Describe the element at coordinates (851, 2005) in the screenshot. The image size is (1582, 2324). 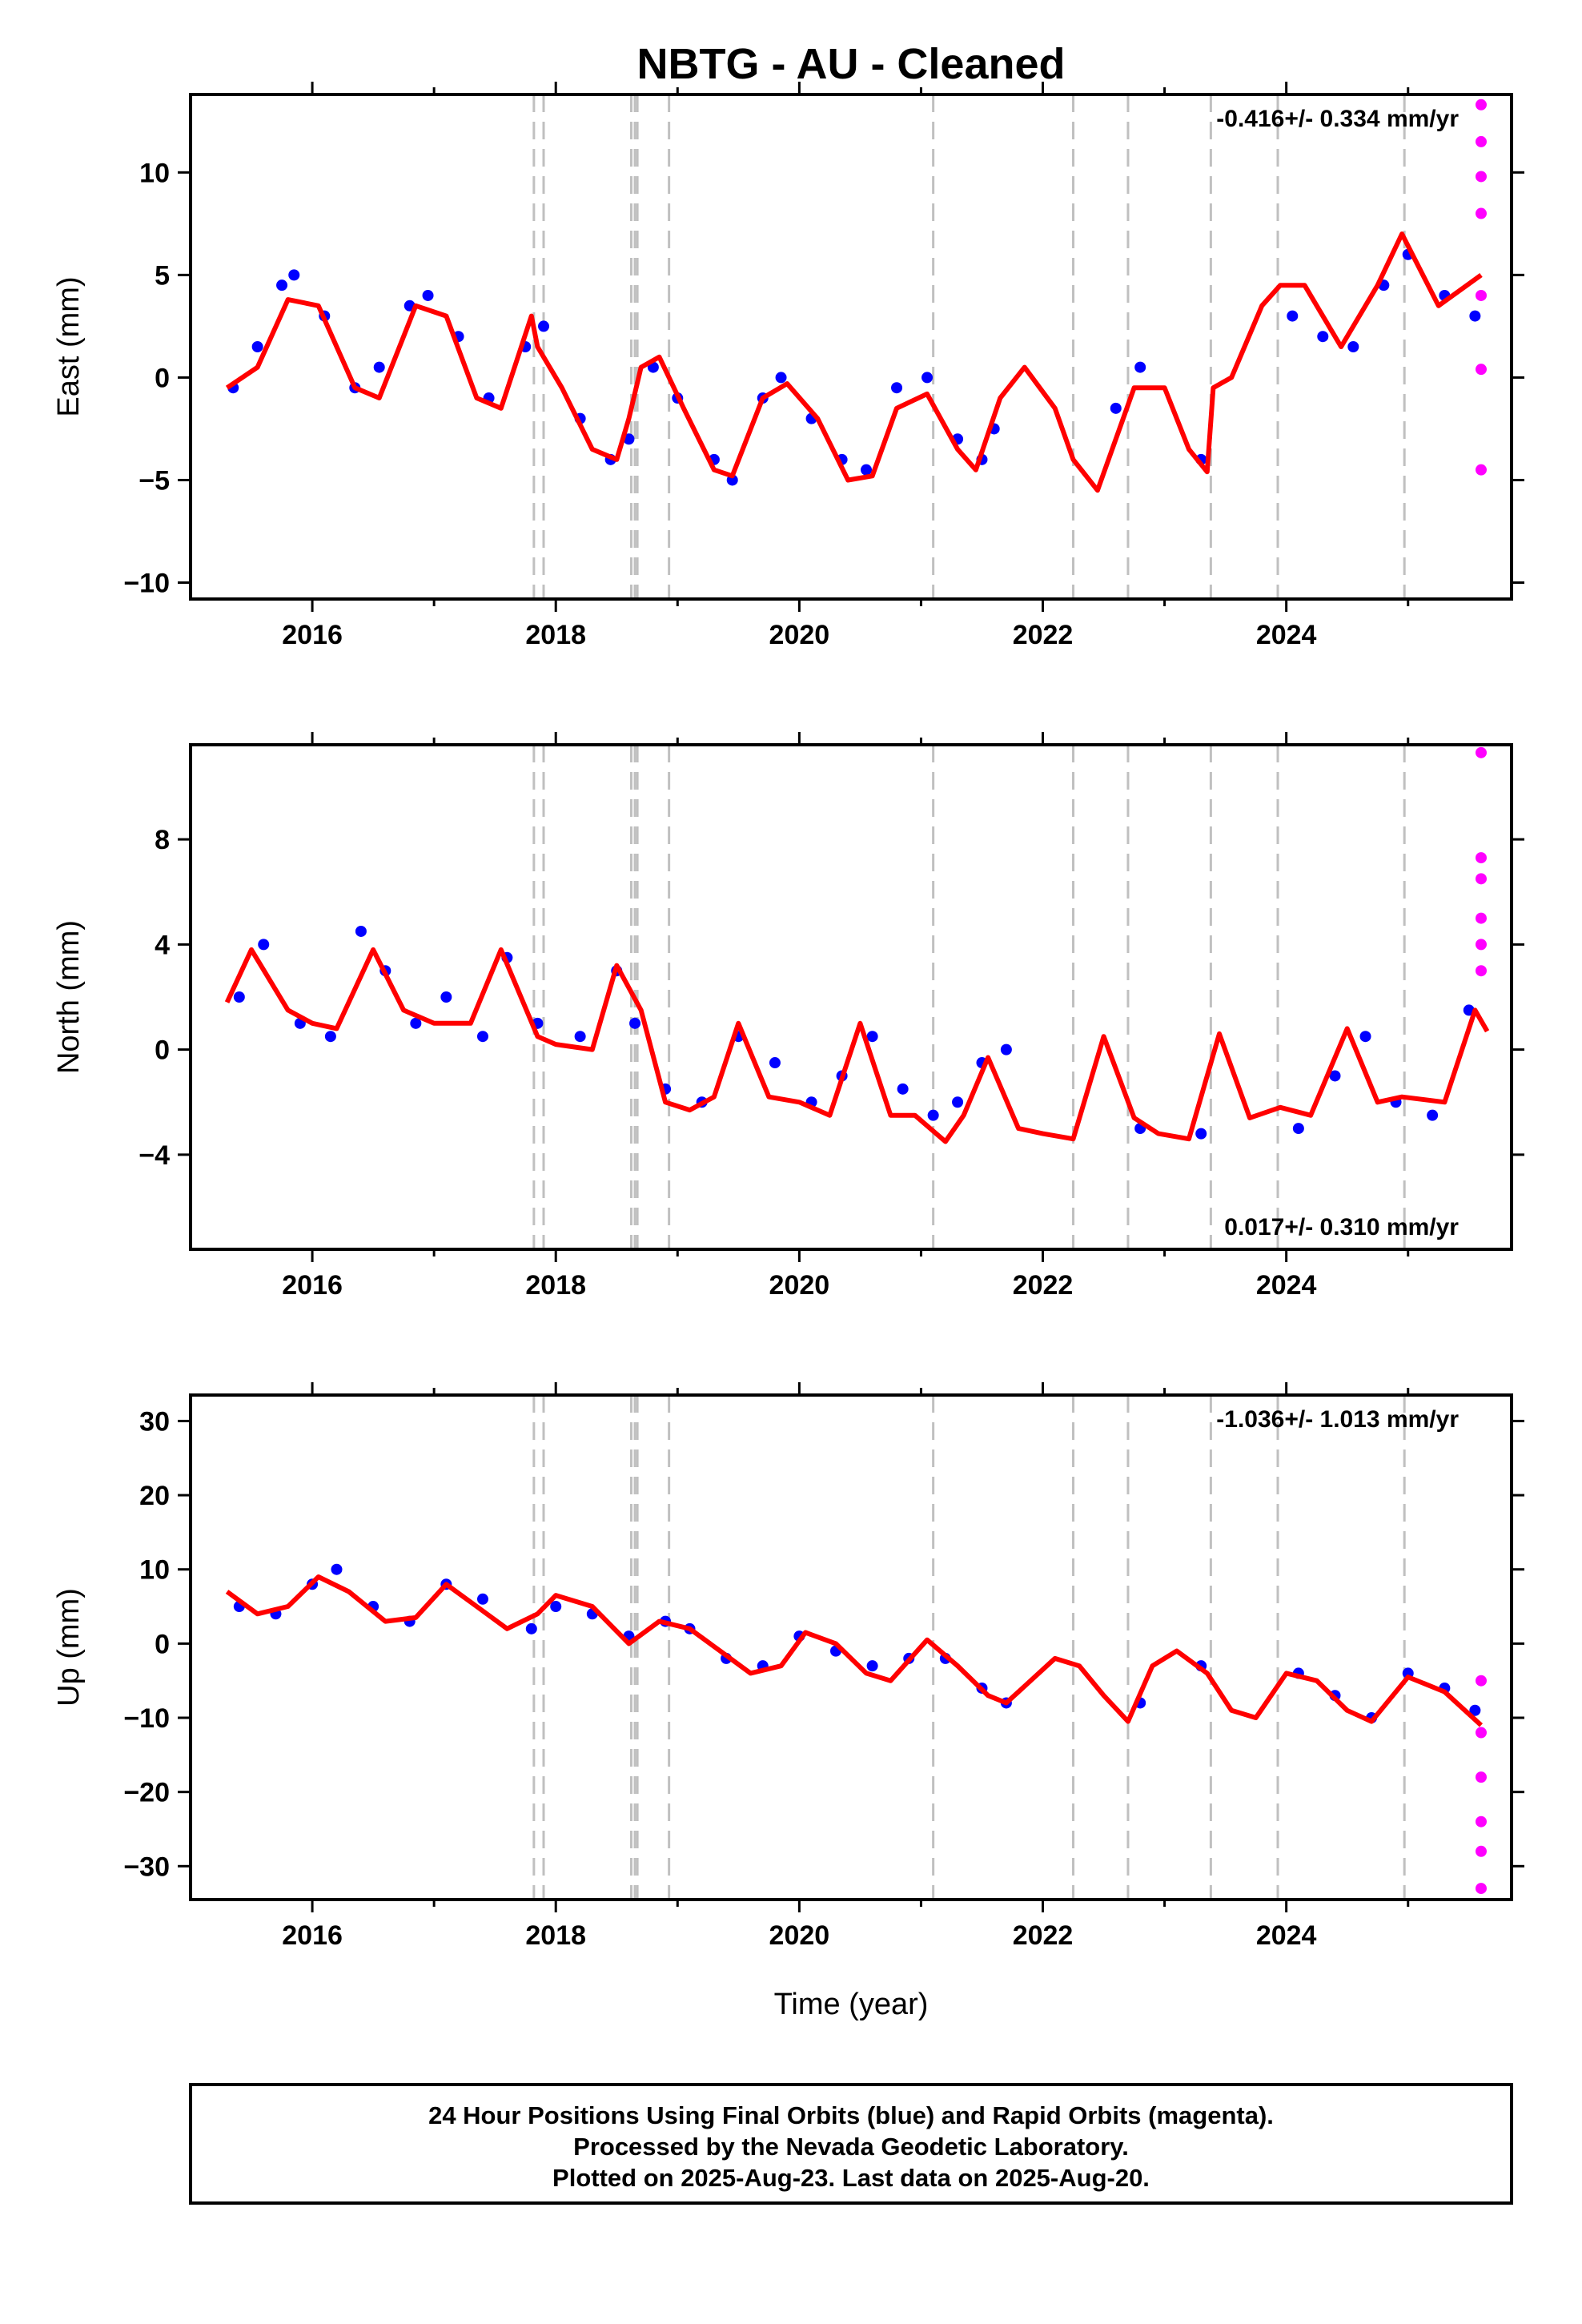
I see `x-axis-label: Time (year)` at that location.